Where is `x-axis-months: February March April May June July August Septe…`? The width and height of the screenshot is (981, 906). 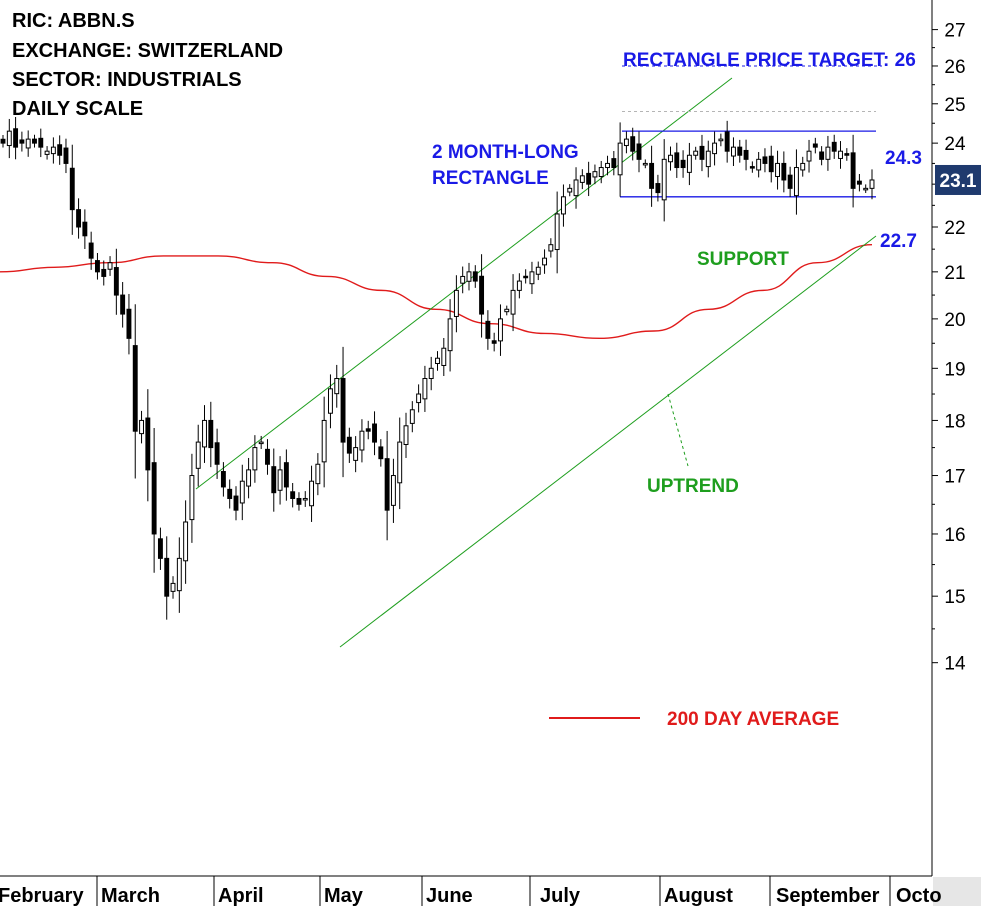 x-axis-months: February March April May June July August Septe… is located at coordinates (471, 891).